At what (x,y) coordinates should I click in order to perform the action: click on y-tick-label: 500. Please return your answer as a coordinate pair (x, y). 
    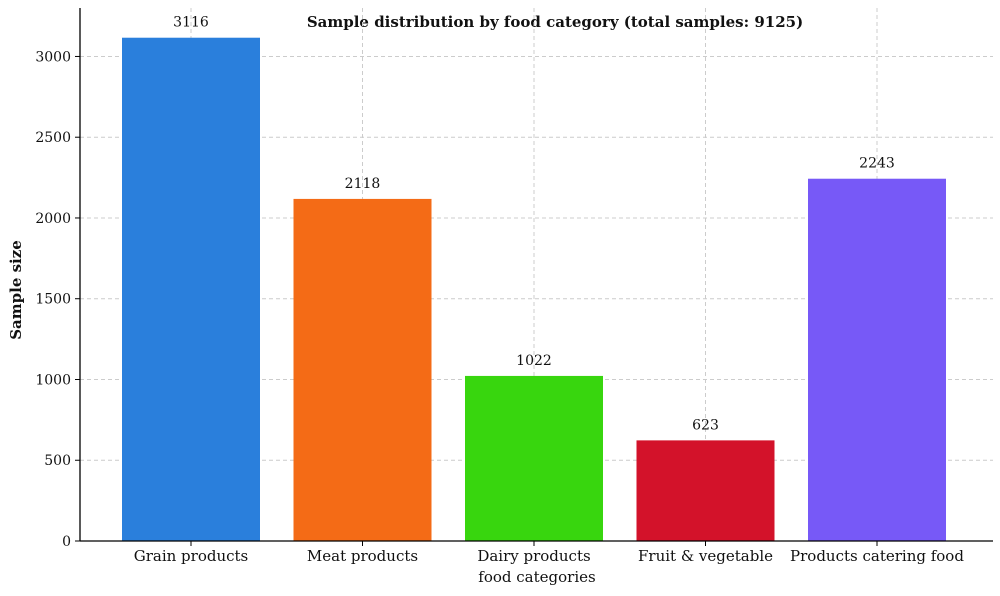
    Looking at the image, I should click on (57, 461).